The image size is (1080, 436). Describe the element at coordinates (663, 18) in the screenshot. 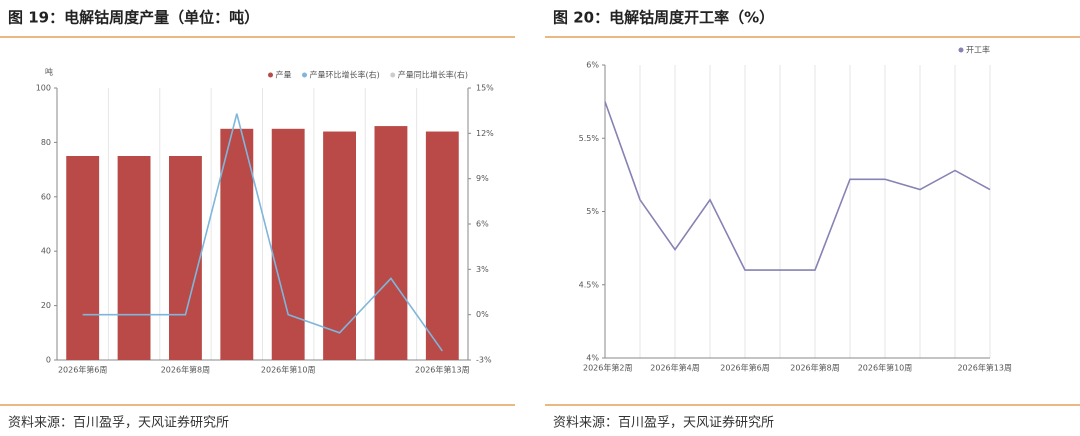

I see `figure-title: 图 20：电解钴周度开工率（%）` at that location.